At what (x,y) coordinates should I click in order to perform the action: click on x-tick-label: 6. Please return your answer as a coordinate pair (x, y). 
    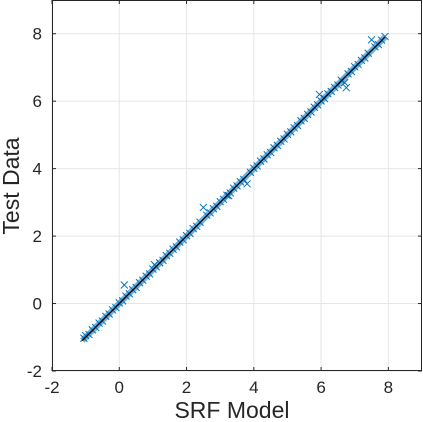
    Looking at the image, I should click on (320, 387).